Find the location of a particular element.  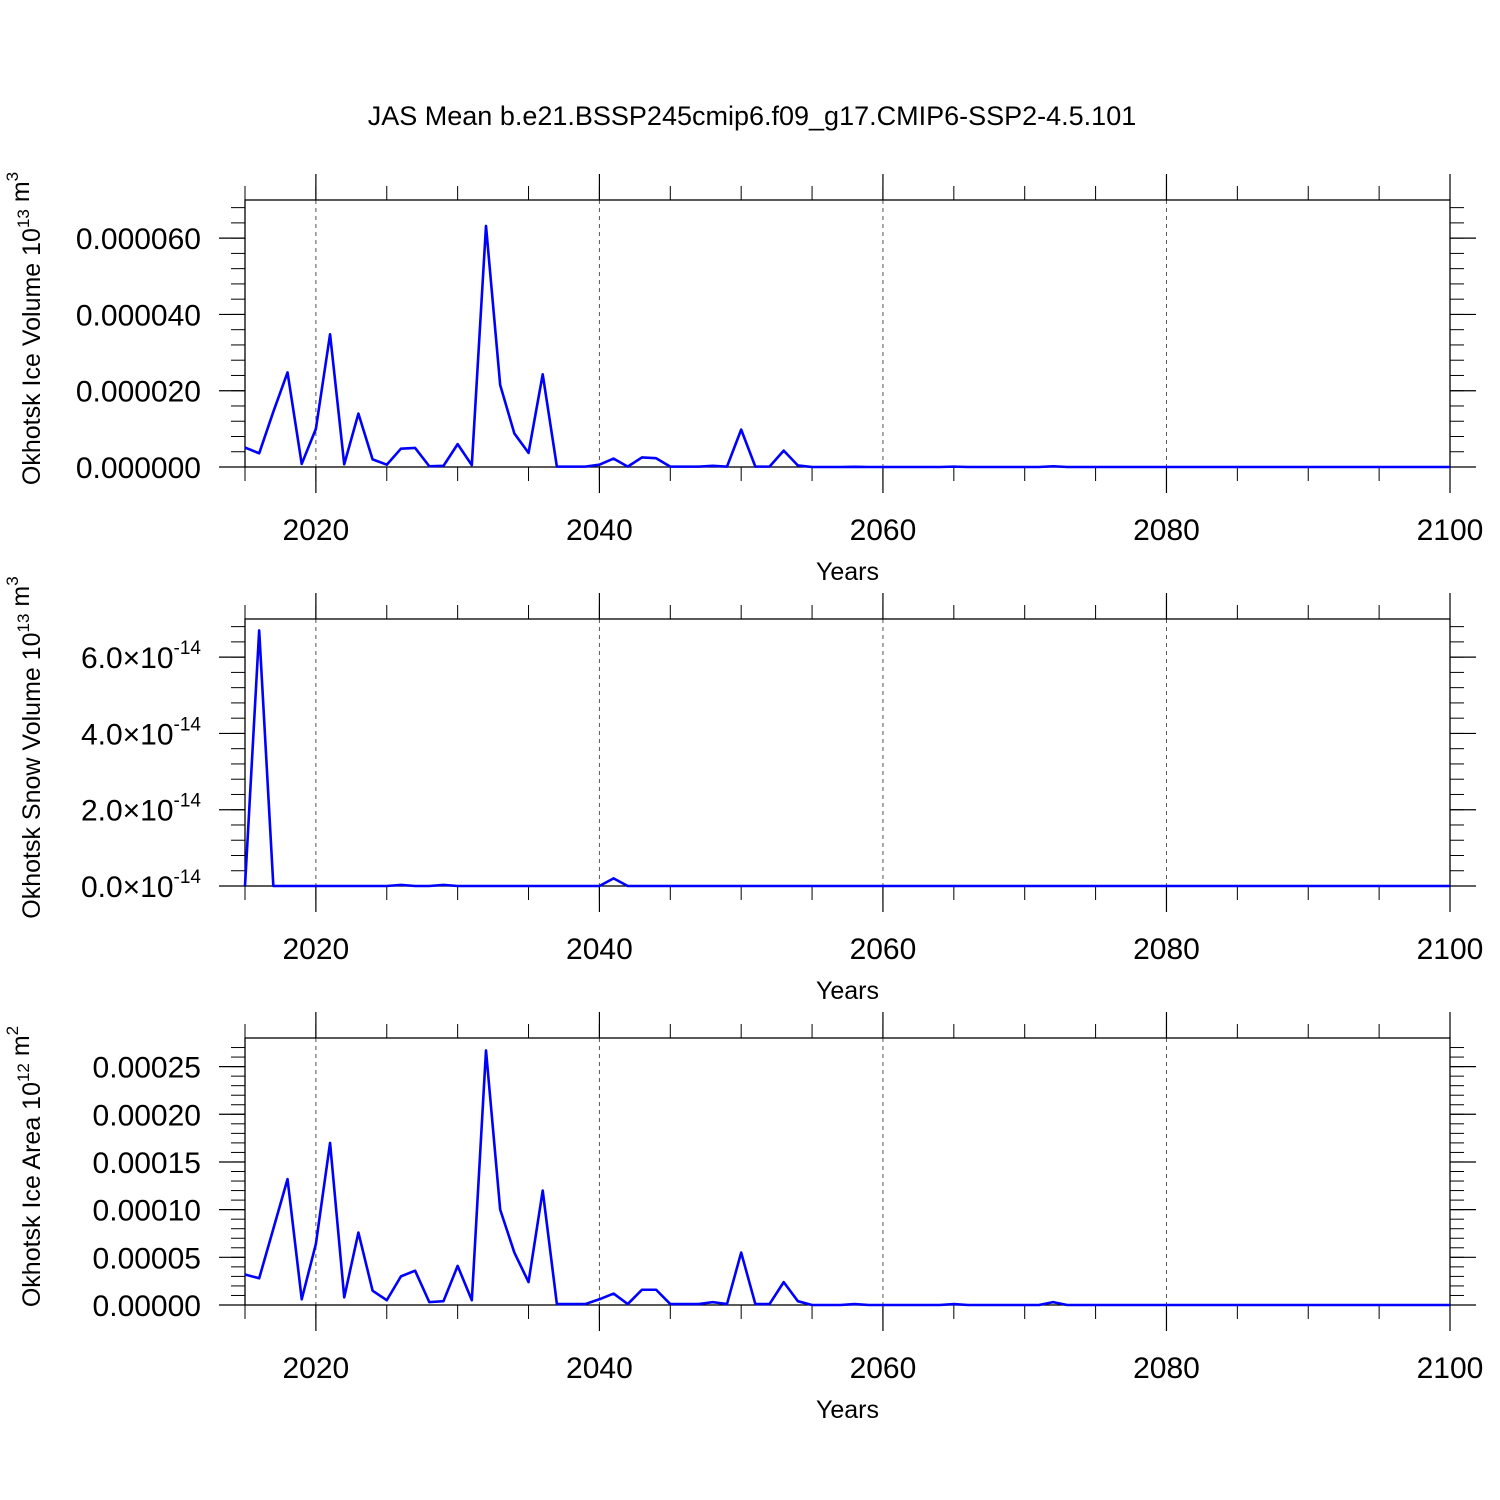

y-axis-title-exponent: 12 is located at coordinates (23, 1072).